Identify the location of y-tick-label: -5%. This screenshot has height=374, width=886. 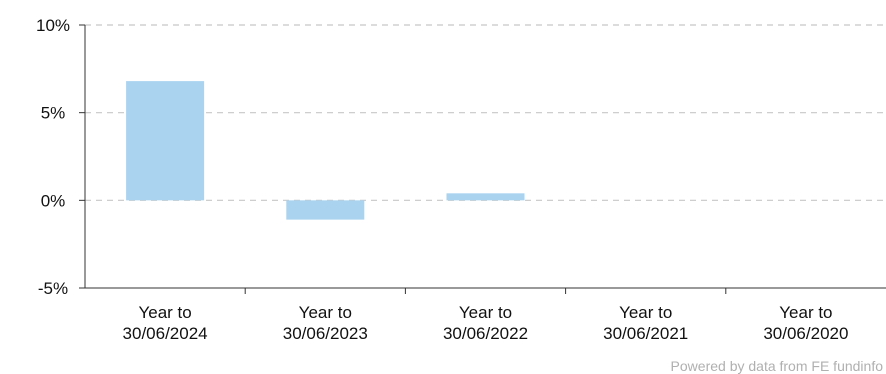
(53, 288).